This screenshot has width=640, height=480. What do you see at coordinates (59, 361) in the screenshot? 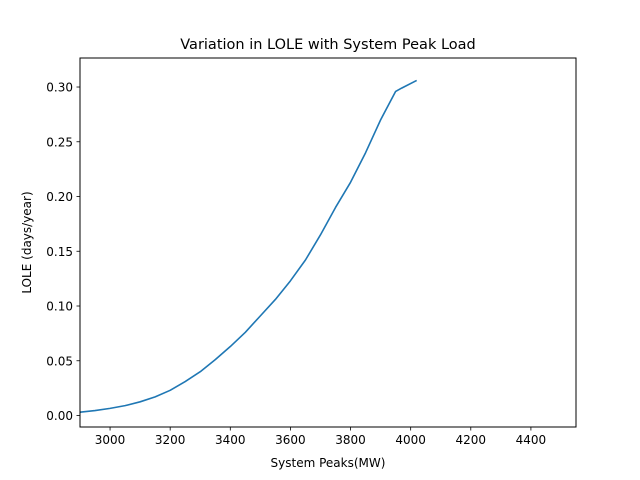
I see `y-tick-label: 0.05` at bounding box center [59, 361].